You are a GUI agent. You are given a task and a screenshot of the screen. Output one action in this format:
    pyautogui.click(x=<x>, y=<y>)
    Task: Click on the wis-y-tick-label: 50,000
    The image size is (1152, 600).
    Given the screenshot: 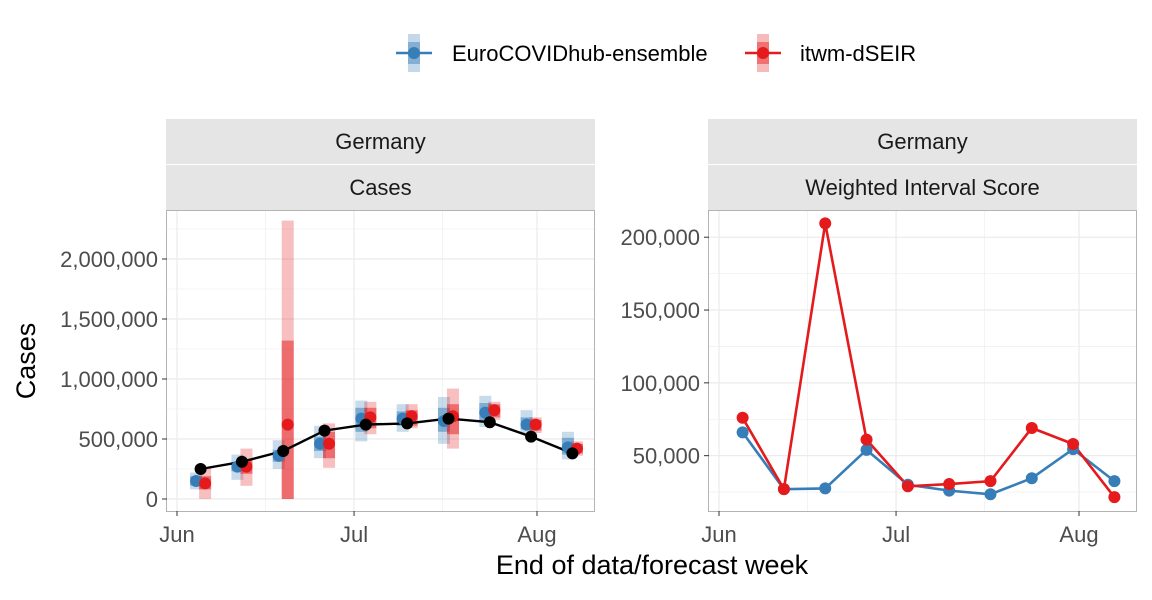 What is the action you would take?
    pyautogui.click(x=666, y=456)
    